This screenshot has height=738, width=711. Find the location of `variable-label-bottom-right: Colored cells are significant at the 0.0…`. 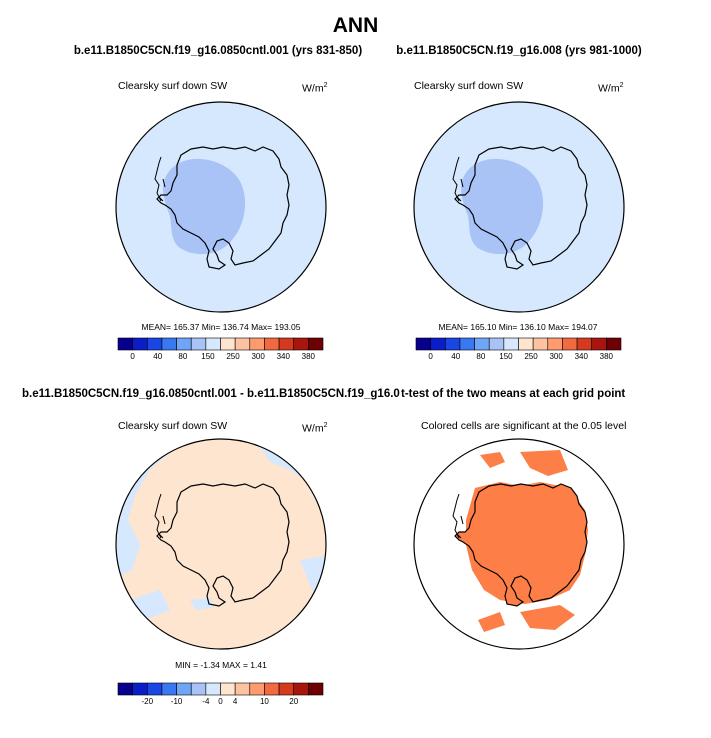

variable-label-bottom-right: Colored cells are significant at the 0.0… is located at coordinates (524, 426).